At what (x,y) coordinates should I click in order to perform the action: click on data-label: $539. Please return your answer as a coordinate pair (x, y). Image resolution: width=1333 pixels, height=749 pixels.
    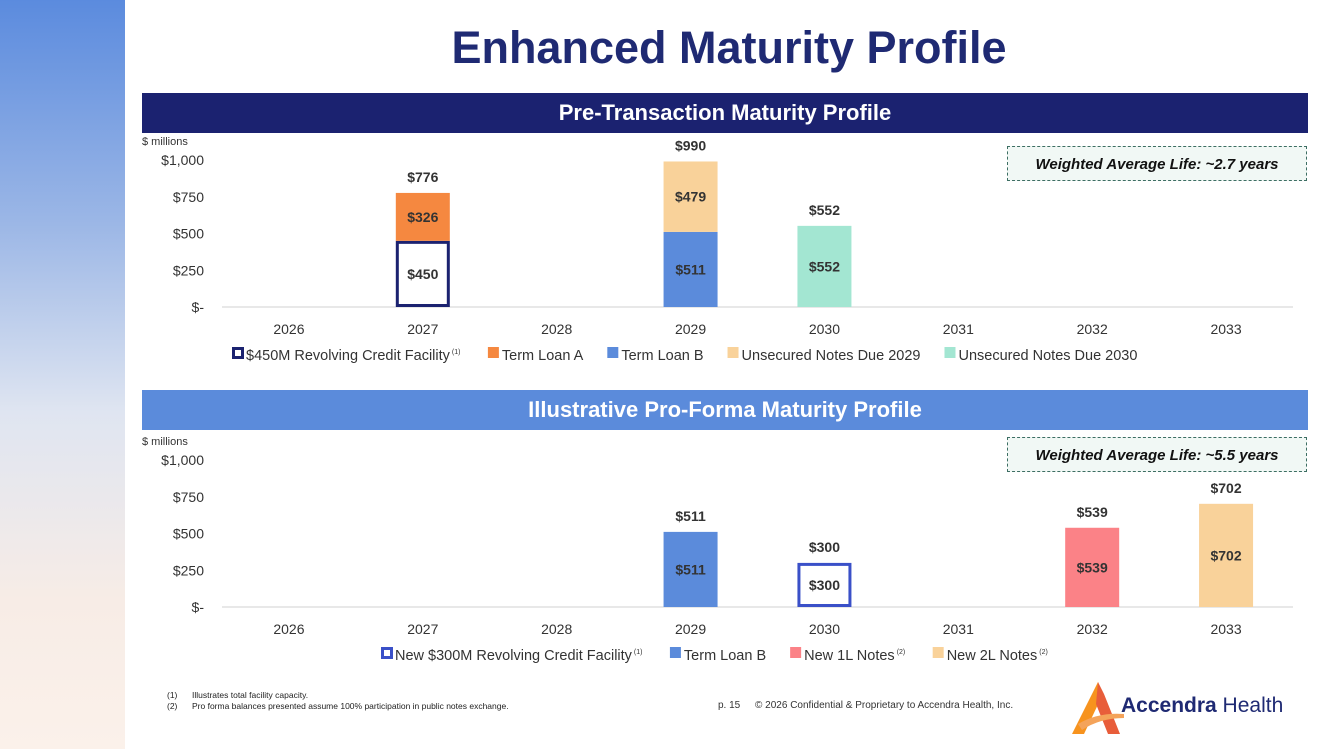
    Looking at the image, I should click on (1092, 567).